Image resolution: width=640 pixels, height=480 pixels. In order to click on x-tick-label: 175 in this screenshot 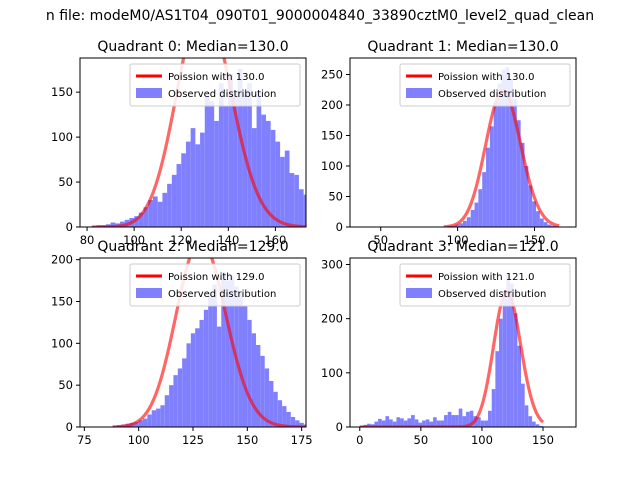, I will do `click(302, 440)`.